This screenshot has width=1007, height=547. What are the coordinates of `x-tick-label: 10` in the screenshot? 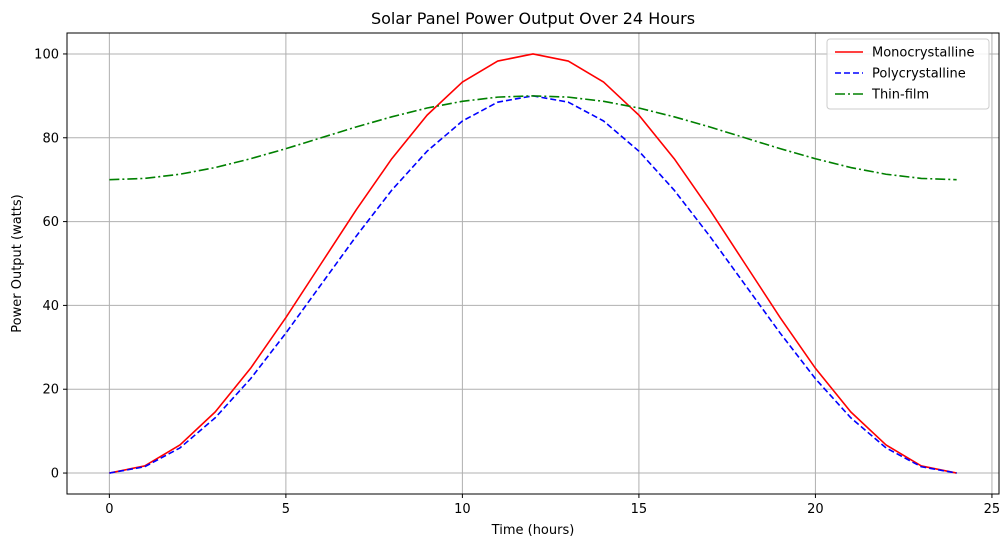 It's located at (462, 509).